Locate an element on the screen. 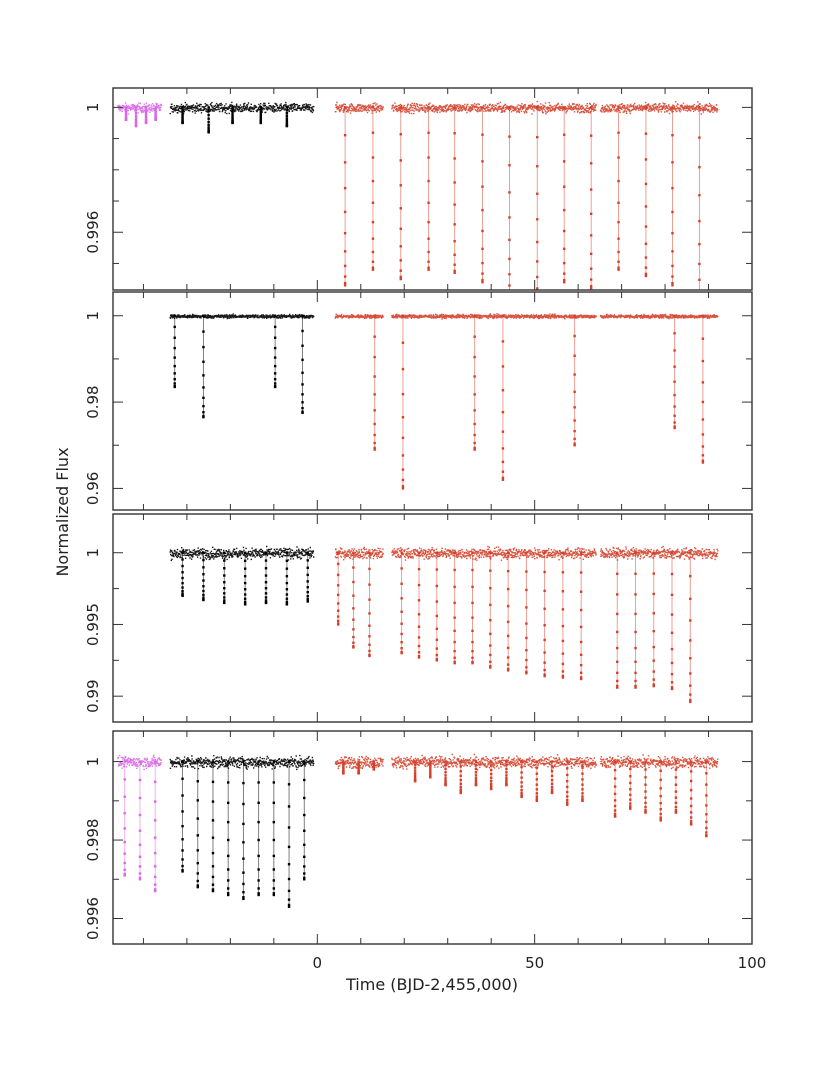 The height and width of the screenshot is (1076, 830). panel-4-ytick-label: 1 is located at coordinates (93, 762).